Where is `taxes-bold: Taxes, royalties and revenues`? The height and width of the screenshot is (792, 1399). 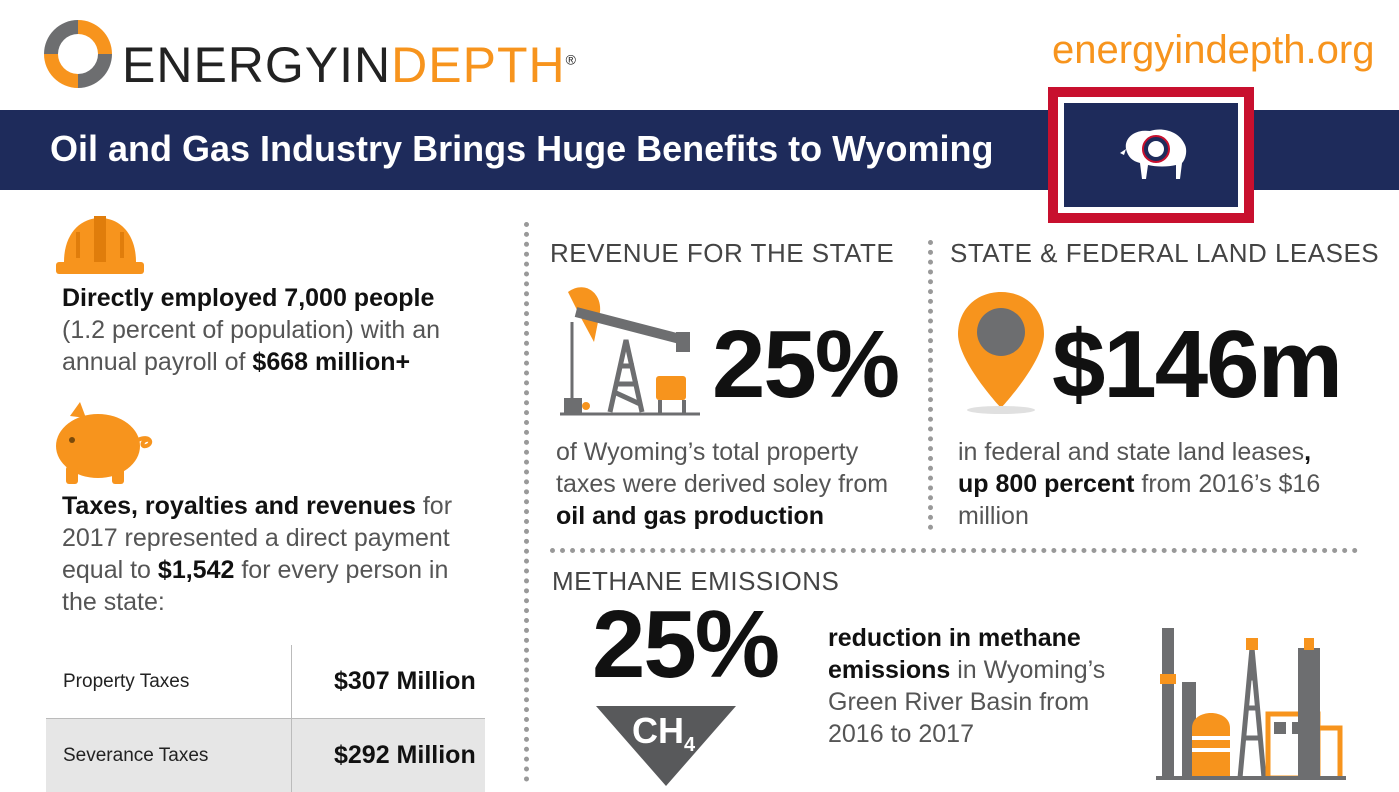 taxes-bold: Taxes, royalties and revenues is located at coordinates (239, 506).